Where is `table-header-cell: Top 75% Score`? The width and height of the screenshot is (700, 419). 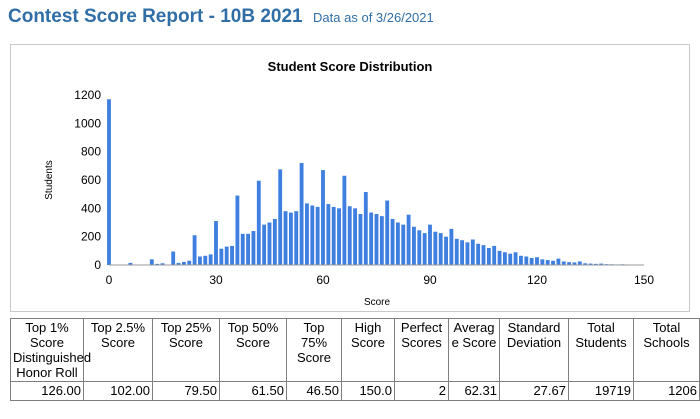 table-header-cell: Top 75% Score is located at coordinates (314, 350).